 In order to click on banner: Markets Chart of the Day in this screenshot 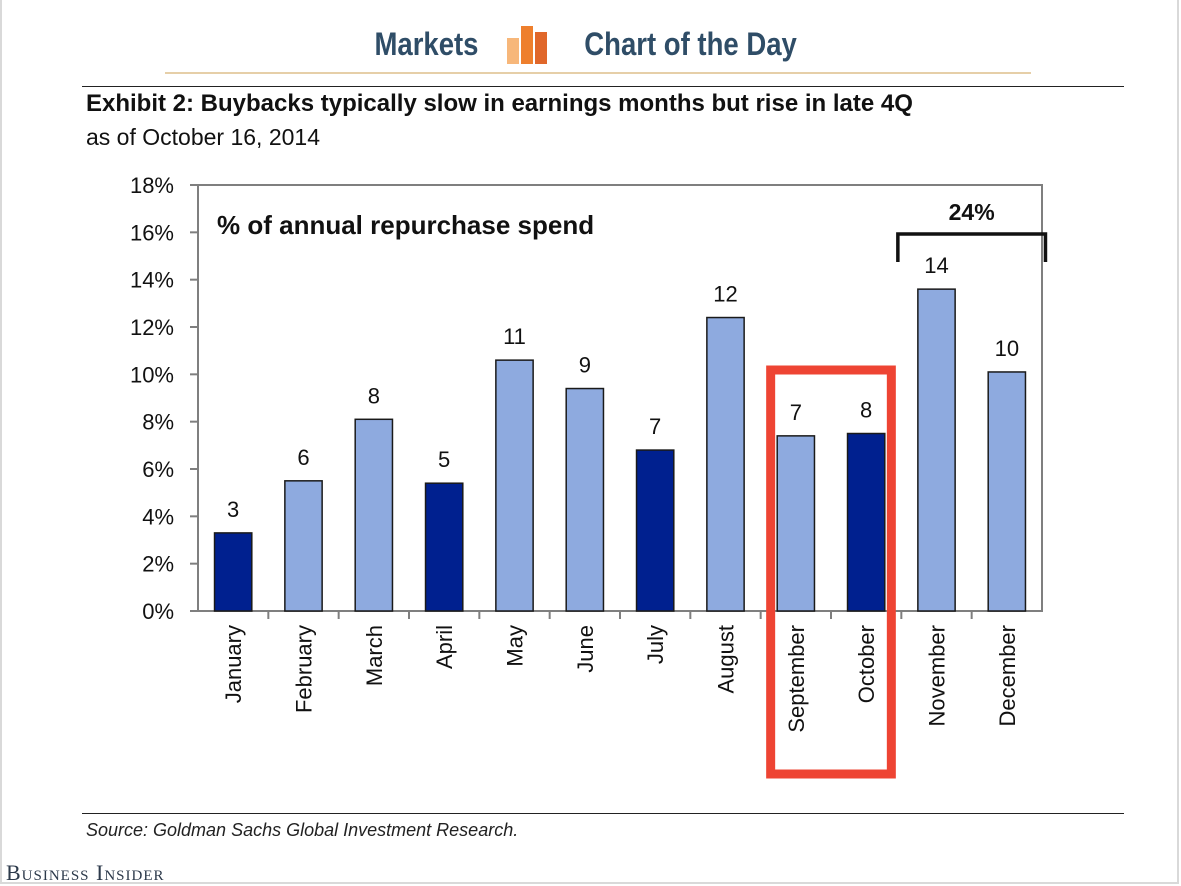, I will do `click(590, 44)`.